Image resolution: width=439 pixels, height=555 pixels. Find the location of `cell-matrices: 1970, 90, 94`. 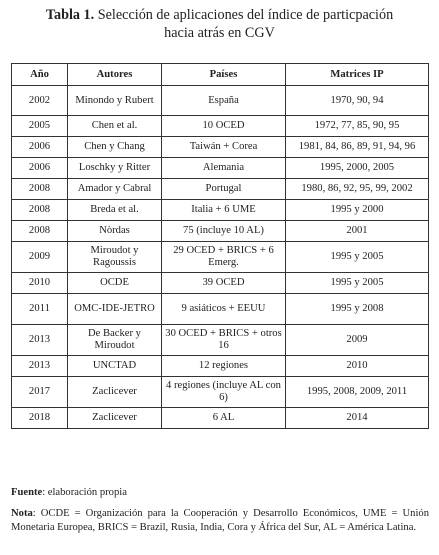

cell-matrices: 1970, 90, 94 is located at coordinates (357, 100).